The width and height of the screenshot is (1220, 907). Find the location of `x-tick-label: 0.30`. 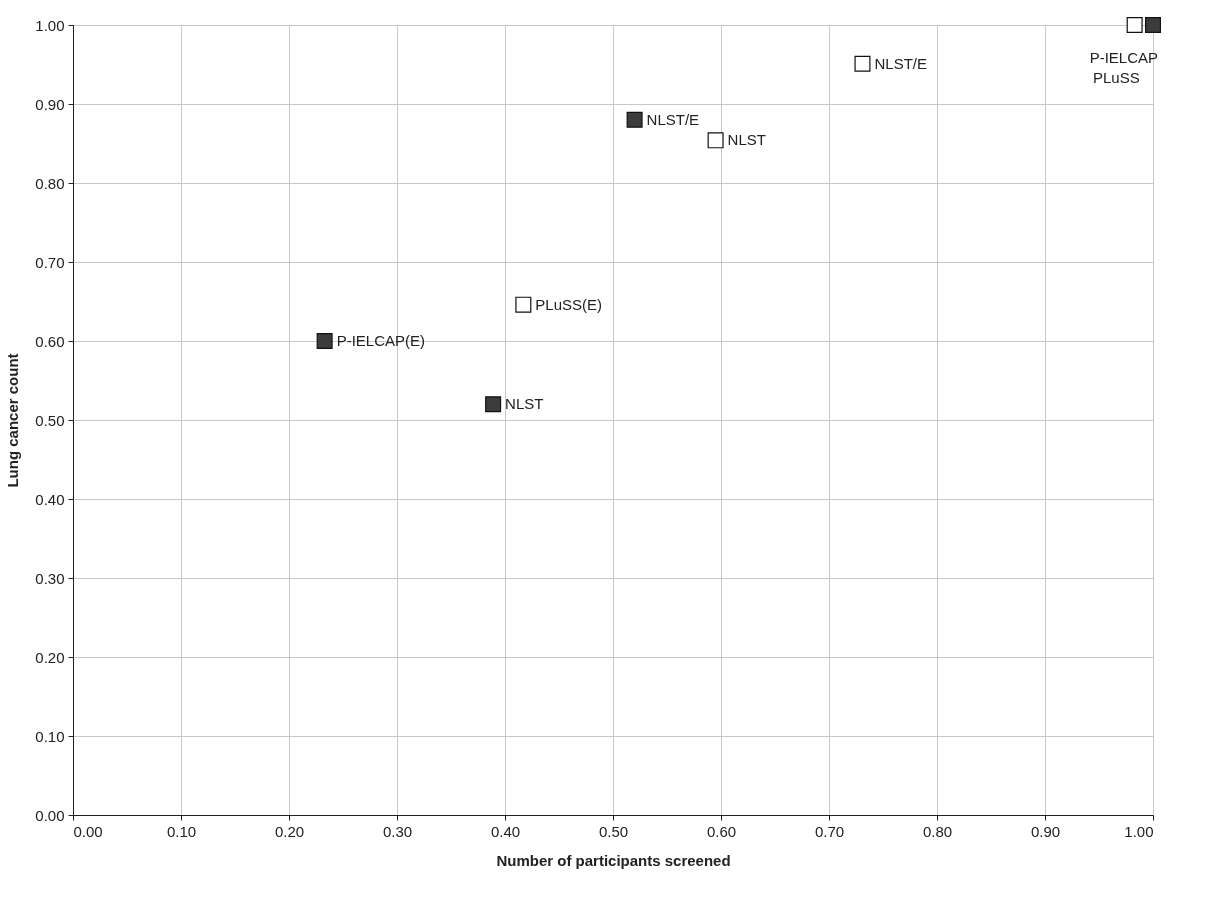

x-tick-label: 0.30 is located at coordinates (397, 831).